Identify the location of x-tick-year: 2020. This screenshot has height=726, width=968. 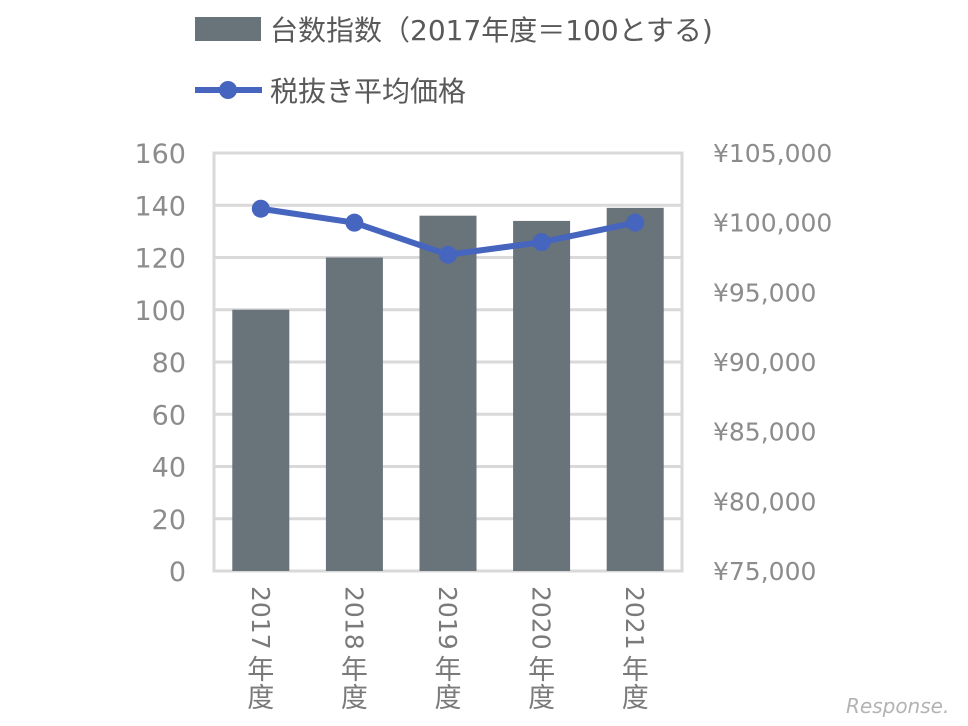
(541, 618).